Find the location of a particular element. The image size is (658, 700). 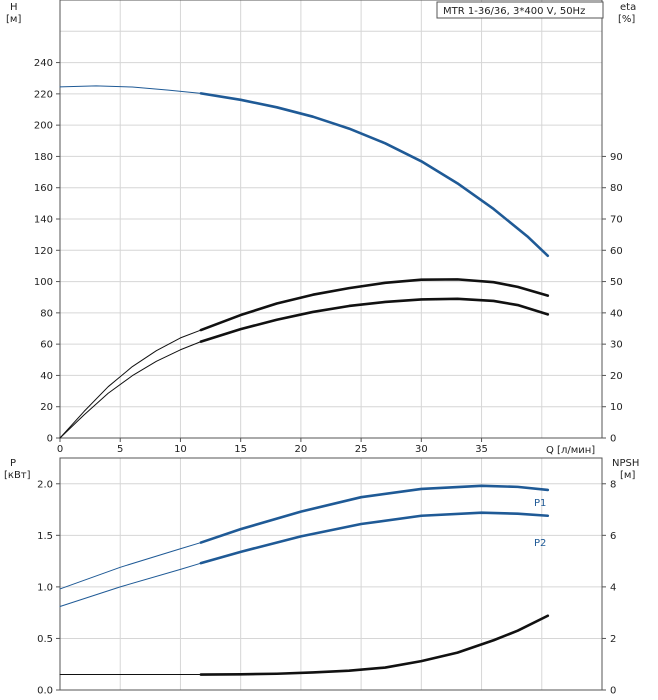

eta-2-curve-extended is located at coordinates (130, 384).